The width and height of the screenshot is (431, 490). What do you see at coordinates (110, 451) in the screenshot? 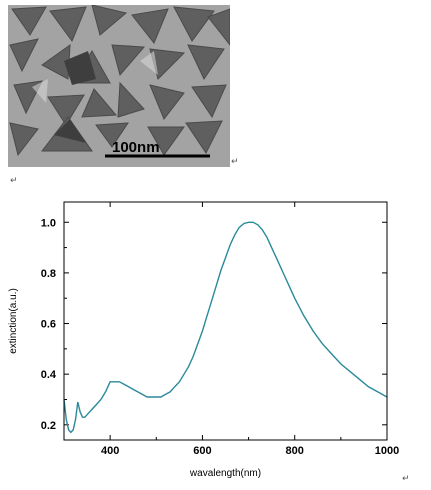
I see `x-tick-label: 400` at bounding box center [110, 451].